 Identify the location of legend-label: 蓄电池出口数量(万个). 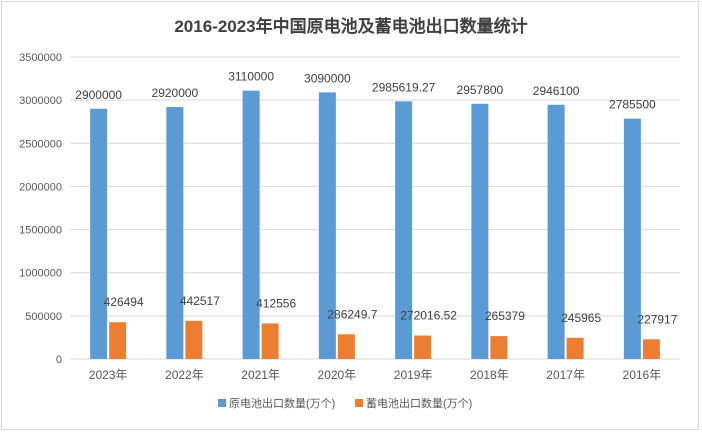
(419, 403).